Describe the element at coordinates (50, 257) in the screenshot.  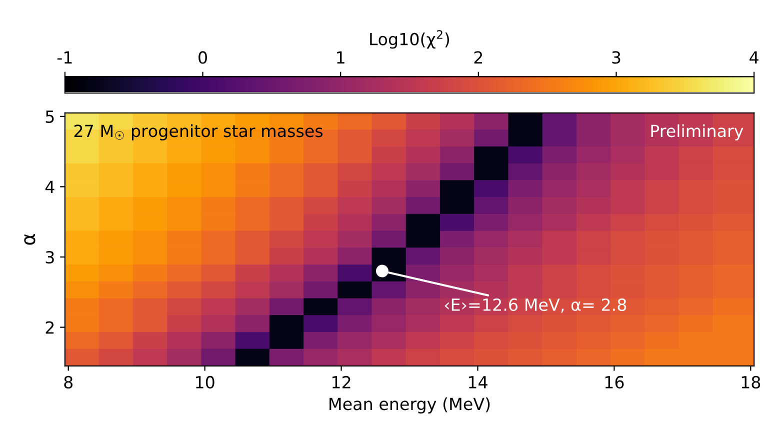
I see `y-tick-label: 3` at that location.